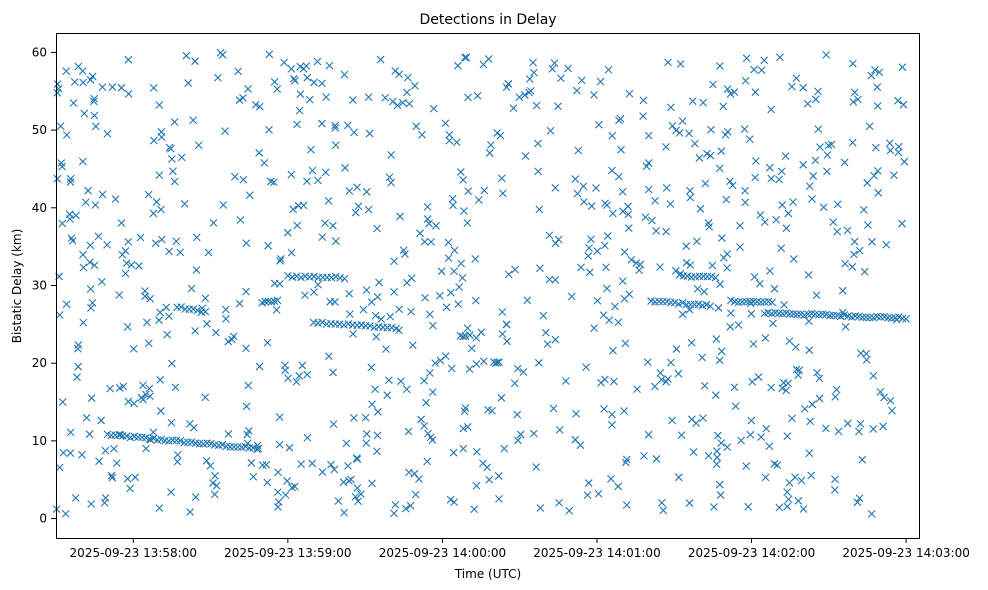 This screenshot has height=590, width=988. I want to click on x-axis-label: Time (UTC), so click(487, 574).